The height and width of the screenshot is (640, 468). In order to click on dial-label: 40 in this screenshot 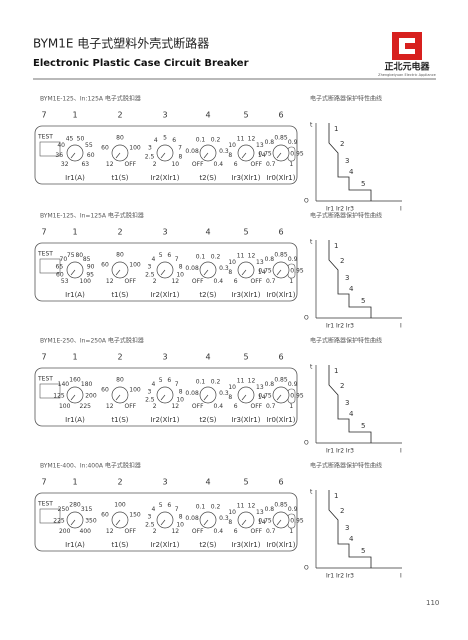, I will do `click(61, 145)`.